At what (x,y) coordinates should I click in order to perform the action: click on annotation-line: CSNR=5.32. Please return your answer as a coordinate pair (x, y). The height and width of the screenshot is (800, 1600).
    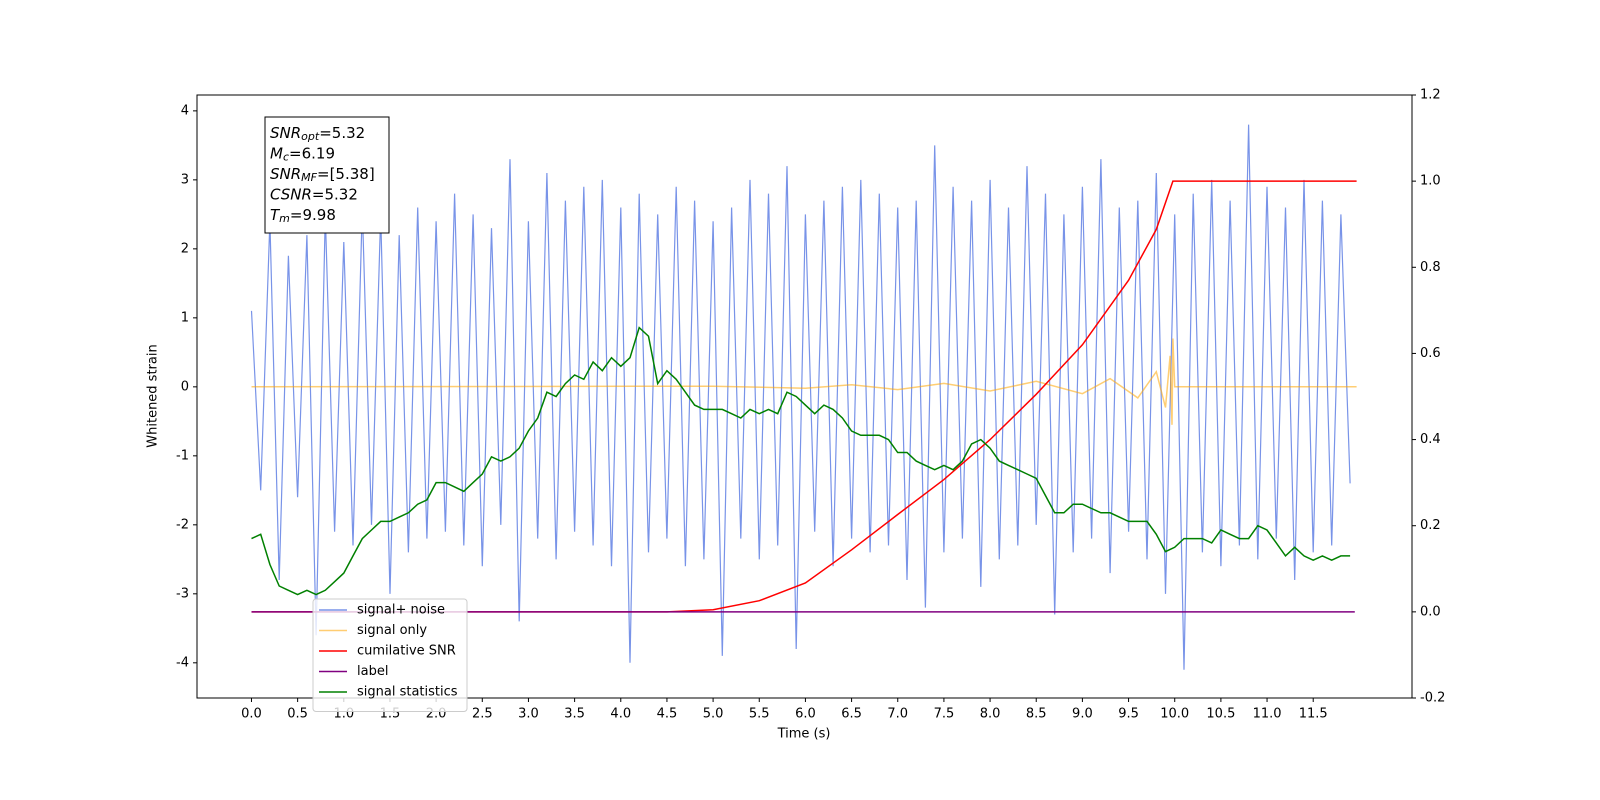
    Looking at the image, I should click on (314, 194).